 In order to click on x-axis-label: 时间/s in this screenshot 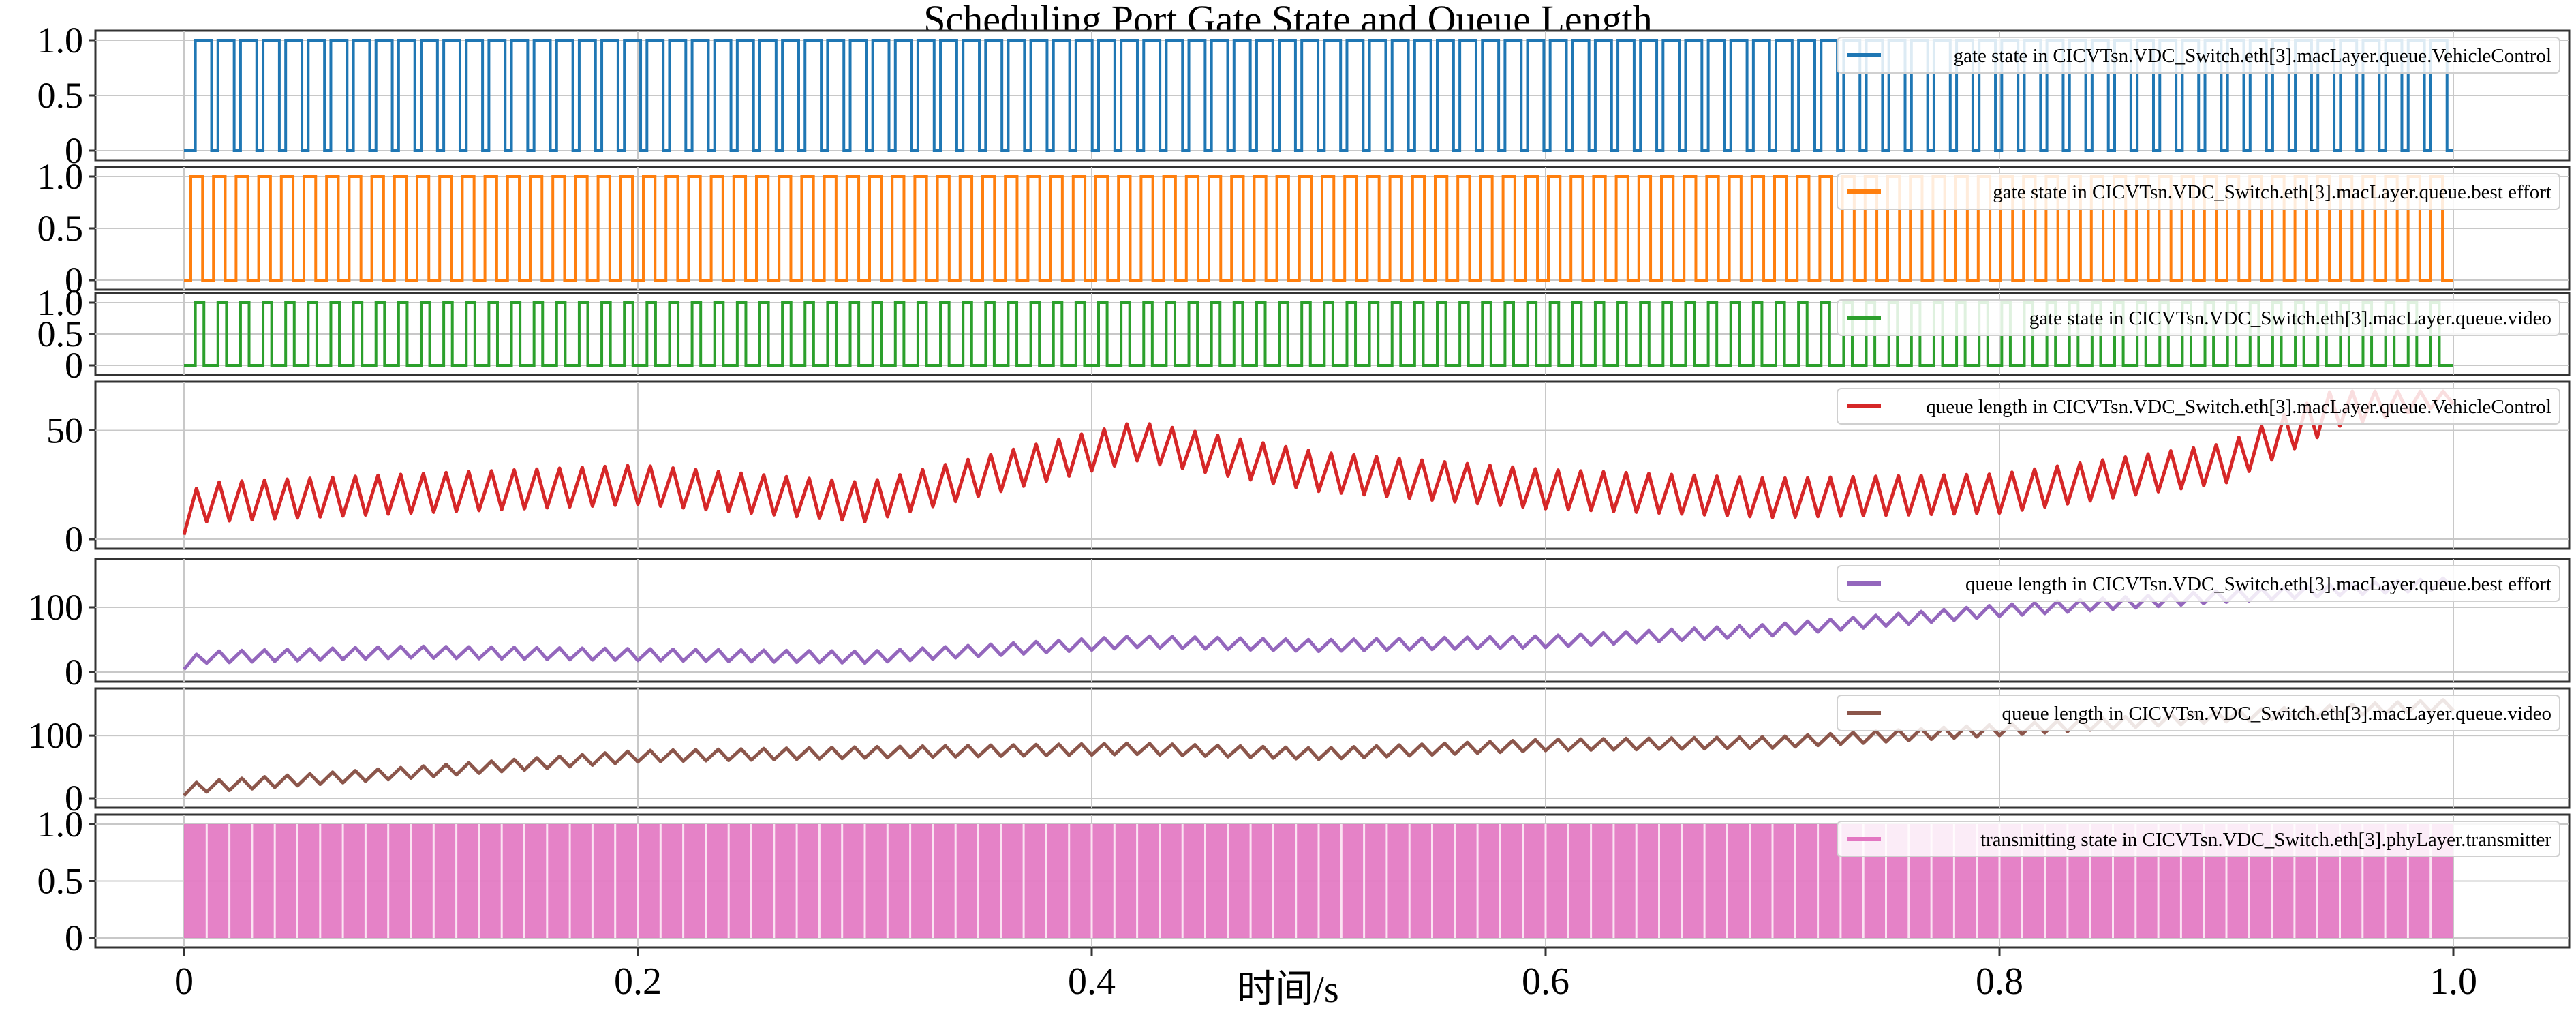, I will do `click(1287, 990)`.